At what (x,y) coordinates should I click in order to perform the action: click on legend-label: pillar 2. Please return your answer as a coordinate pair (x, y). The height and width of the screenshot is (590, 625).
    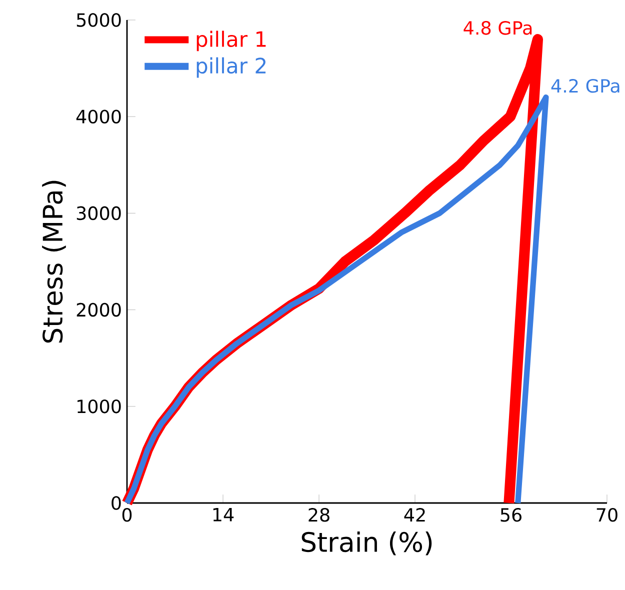
    Looking at the image, I should click on (231, 67).